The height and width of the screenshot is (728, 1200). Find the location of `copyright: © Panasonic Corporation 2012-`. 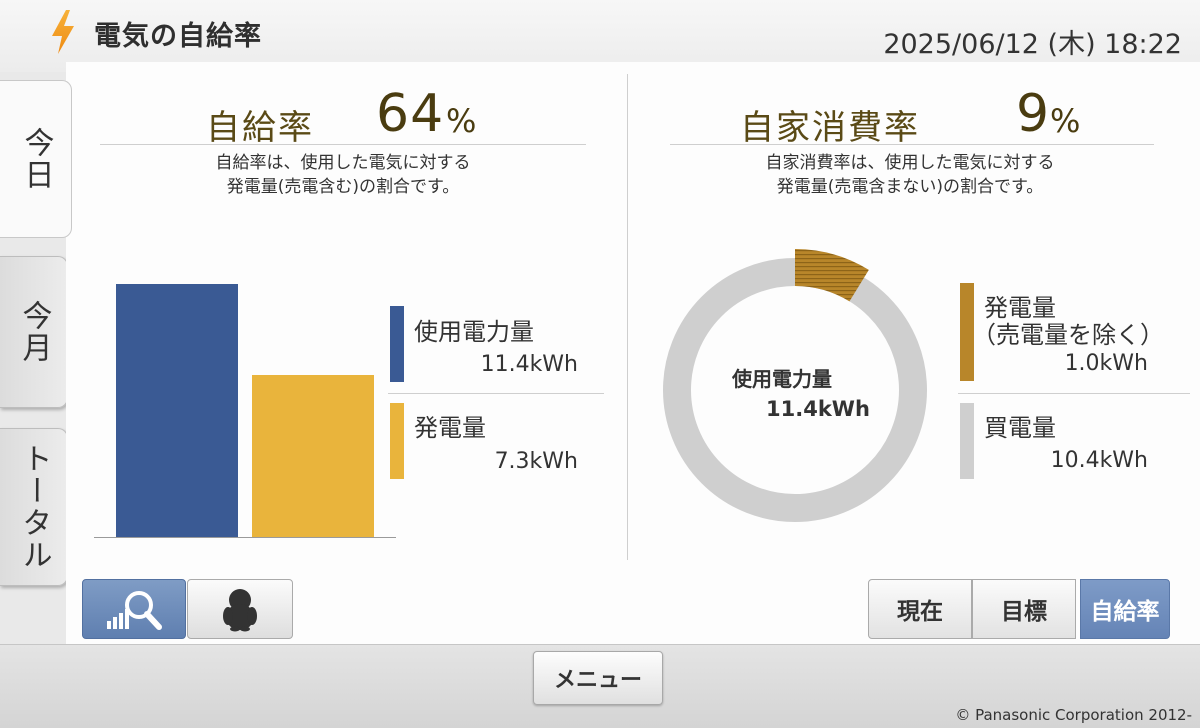

copyright: © Panasonic Corporation 2012- is located at coordinates (1073, 715).